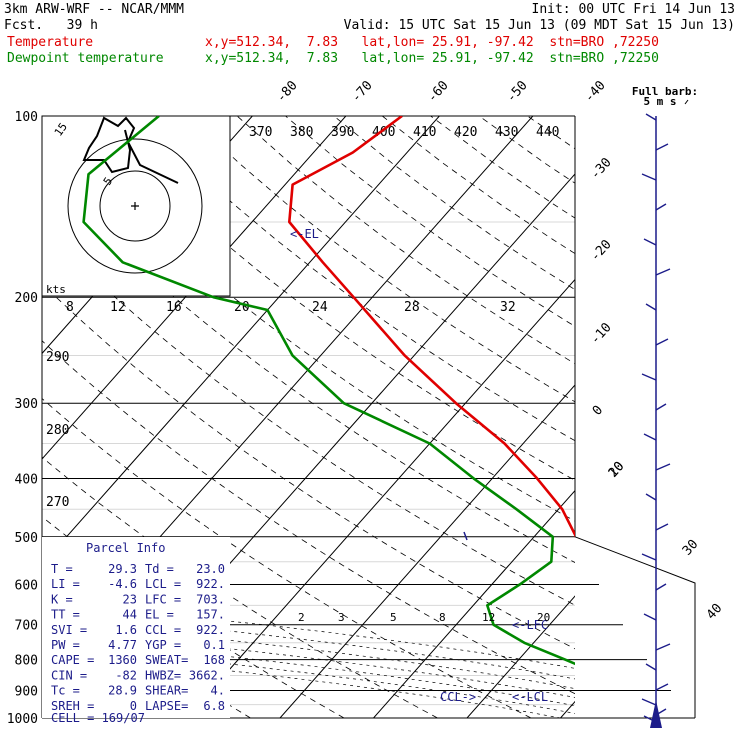 The height and width of the screenshot is (740, 740). What do you see at coordinates (163, 645) in the screenshot?
I see `parcel-row-label-b: YGP =` at bounding box center [163, 645].